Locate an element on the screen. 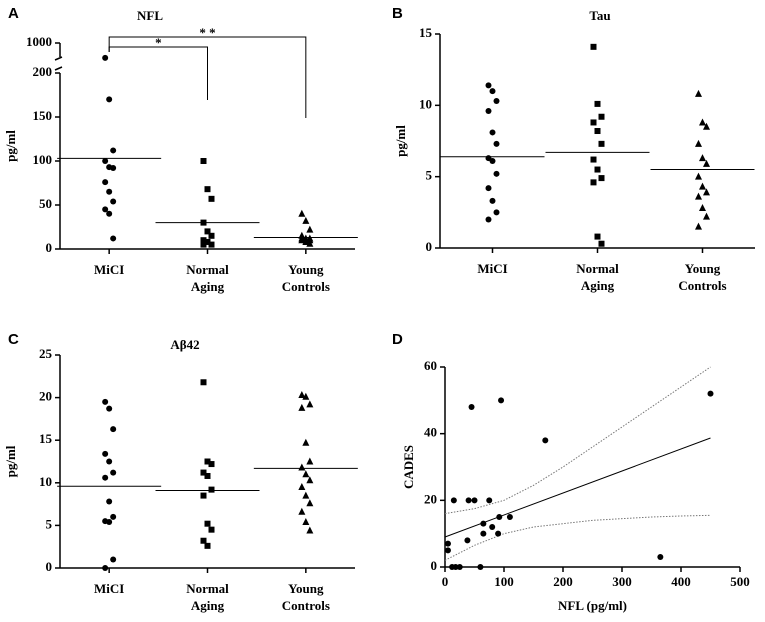 Image resolution: width=765 pixels, height=622 pixels. chart-title: Tau is located at coordinates (599, 15).